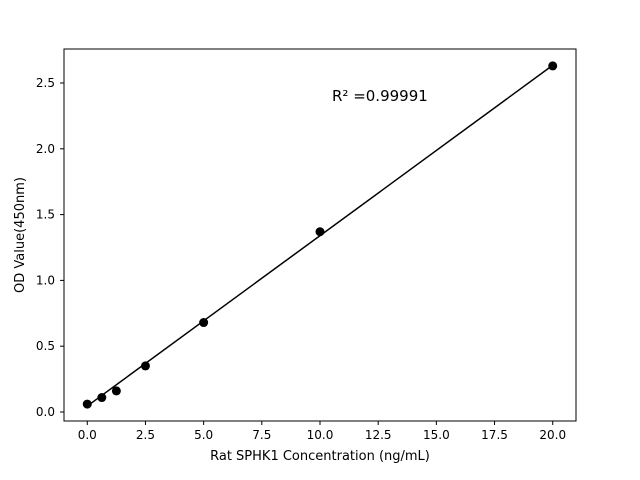  Describe the element at coordinates (552, 435) in the screenshot. I see `x-tick-label: 20.0` at that location.